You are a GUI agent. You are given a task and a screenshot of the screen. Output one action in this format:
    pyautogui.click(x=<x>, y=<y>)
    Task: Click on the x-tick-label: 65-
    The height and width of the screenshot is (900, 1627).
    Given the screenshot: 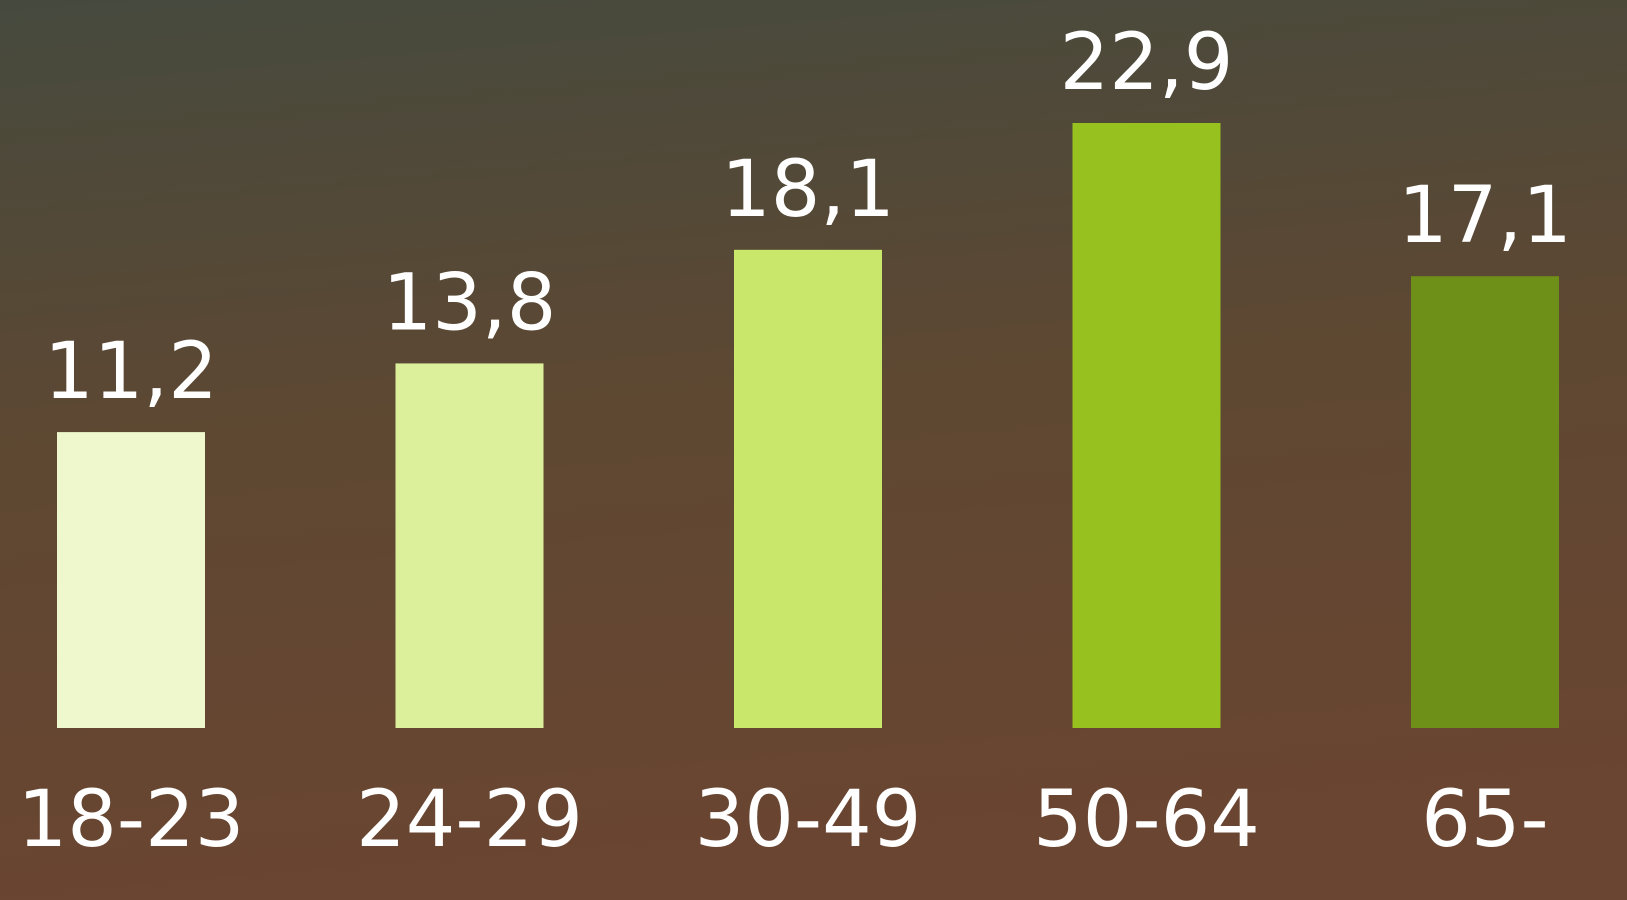 What is the action you would take?
    pyautogui.click(x=1484, y=820)
    